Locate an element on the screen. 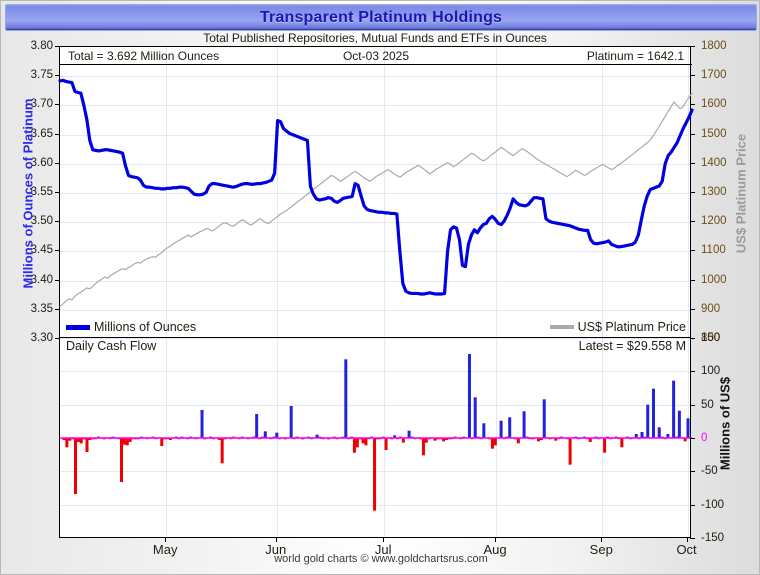 This screenshot has width=760, height=575. x-tick-label: Sep is located at coordinates (601, 549).